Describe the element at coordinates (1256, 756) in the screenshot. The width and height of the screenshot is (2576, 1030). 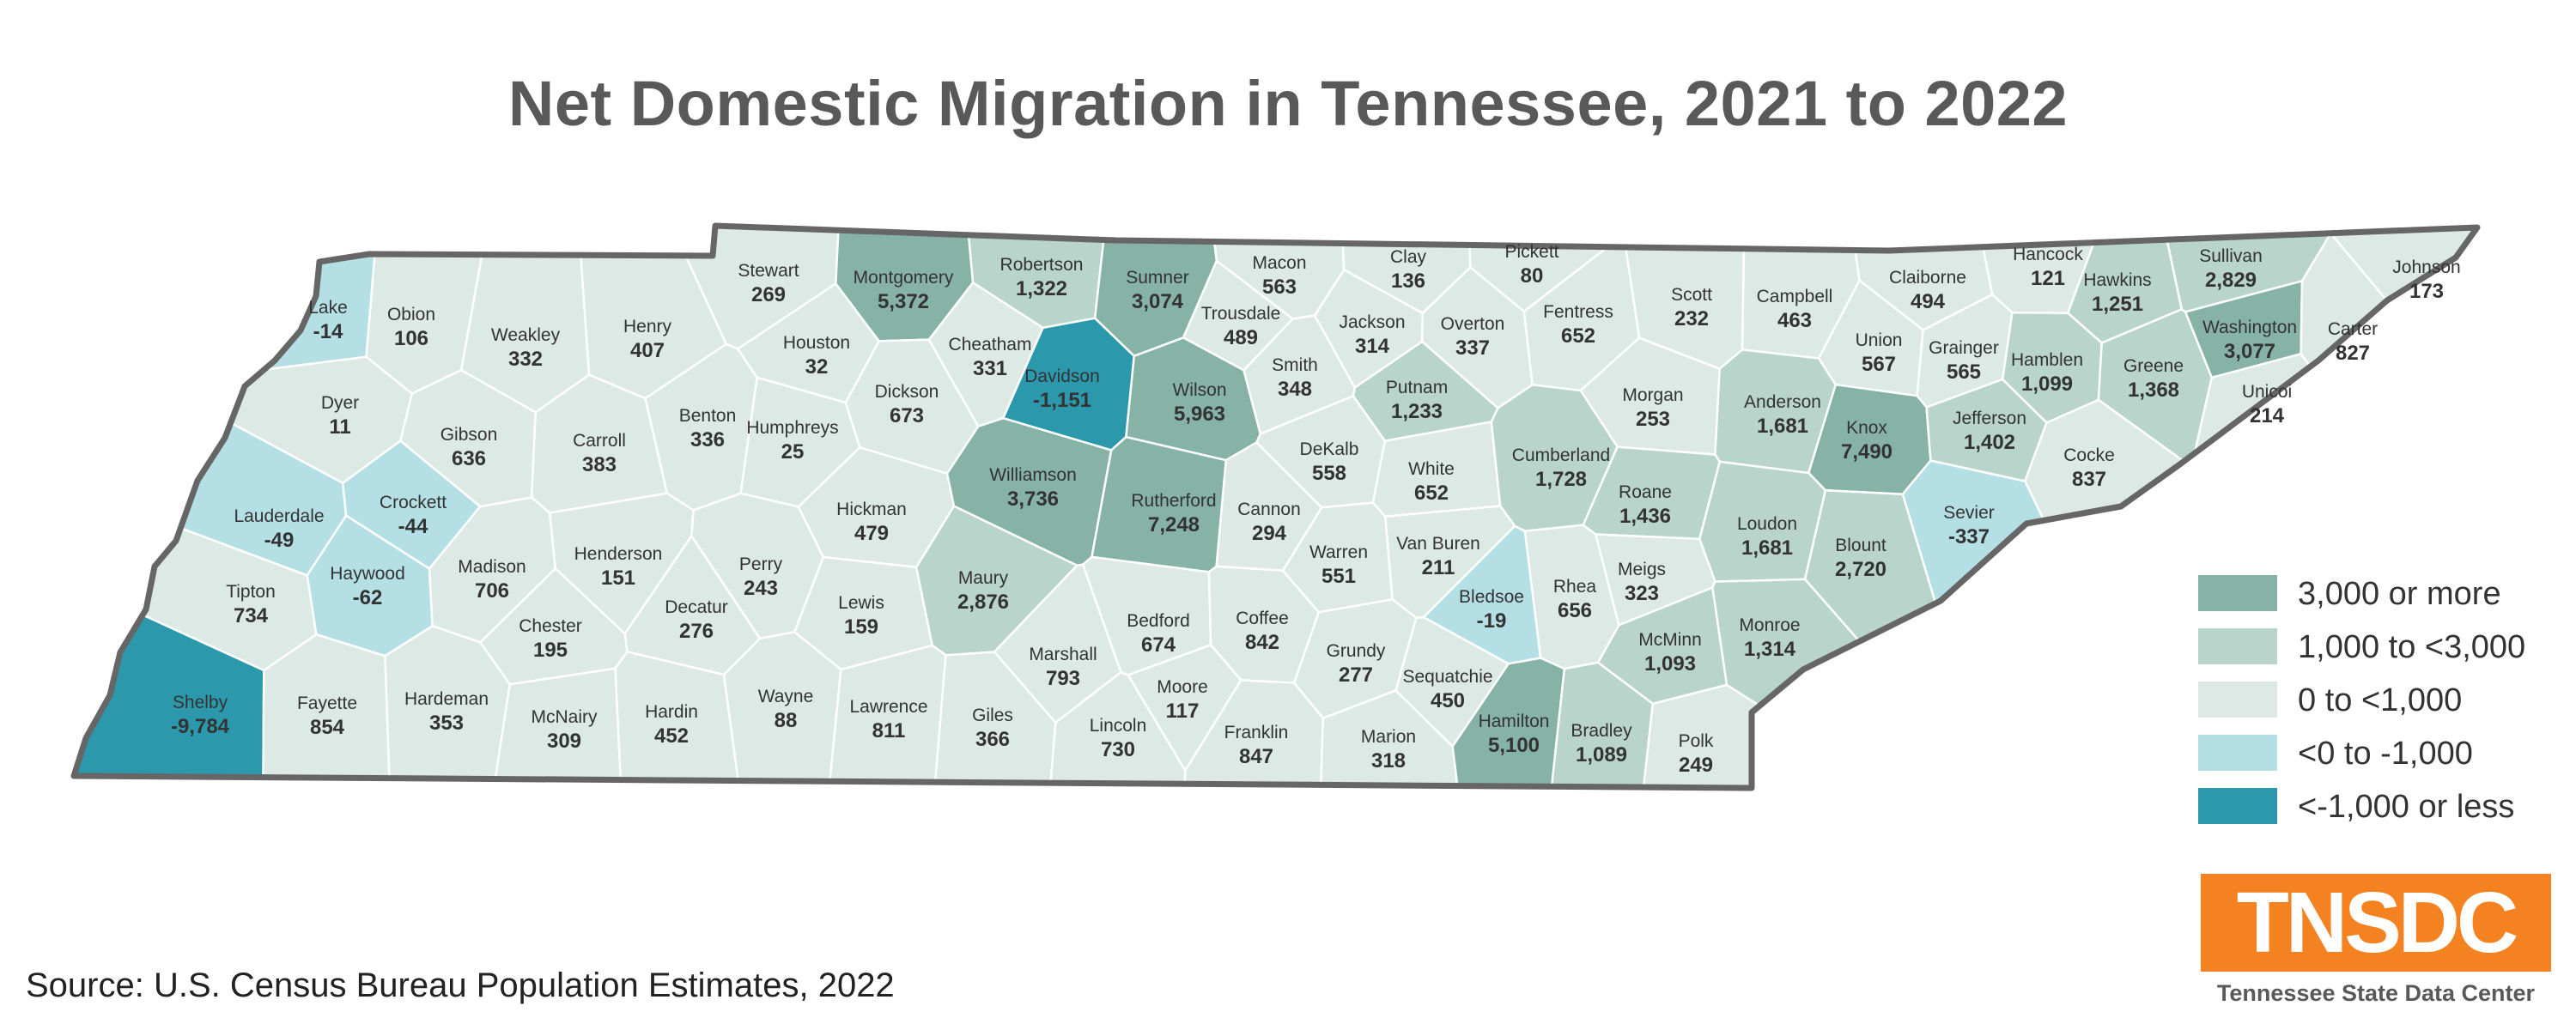
I see `county-value-label: 847` at that location.